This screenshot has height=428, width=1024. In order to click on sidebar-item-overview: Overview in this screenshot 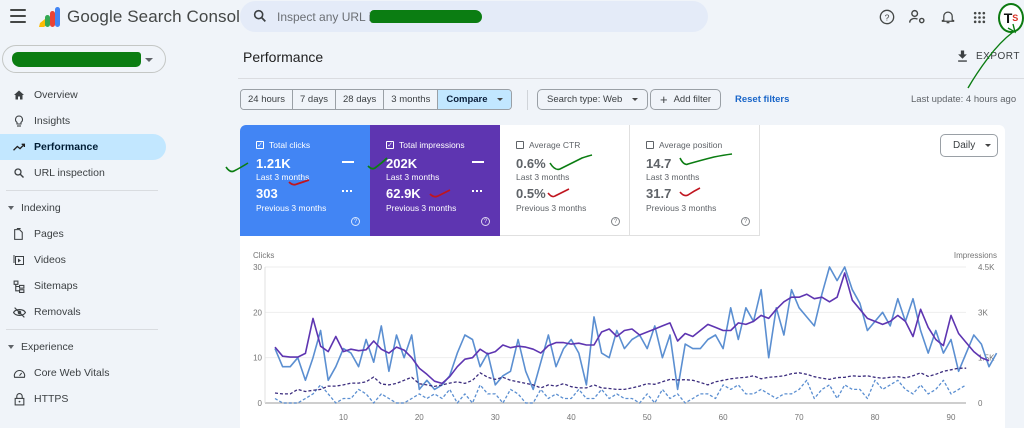, I will do `click(83, 95)`.